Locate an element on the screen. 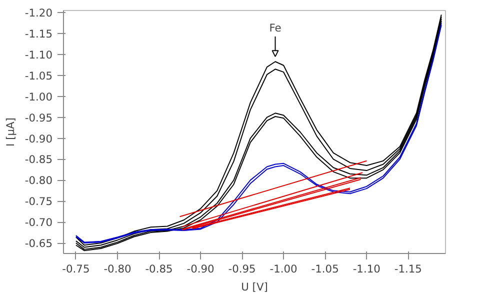 Image resolution: width=480 pixels, height=296 pixels. y-tick-label: -1.20 is located at coordinates (38, 13).